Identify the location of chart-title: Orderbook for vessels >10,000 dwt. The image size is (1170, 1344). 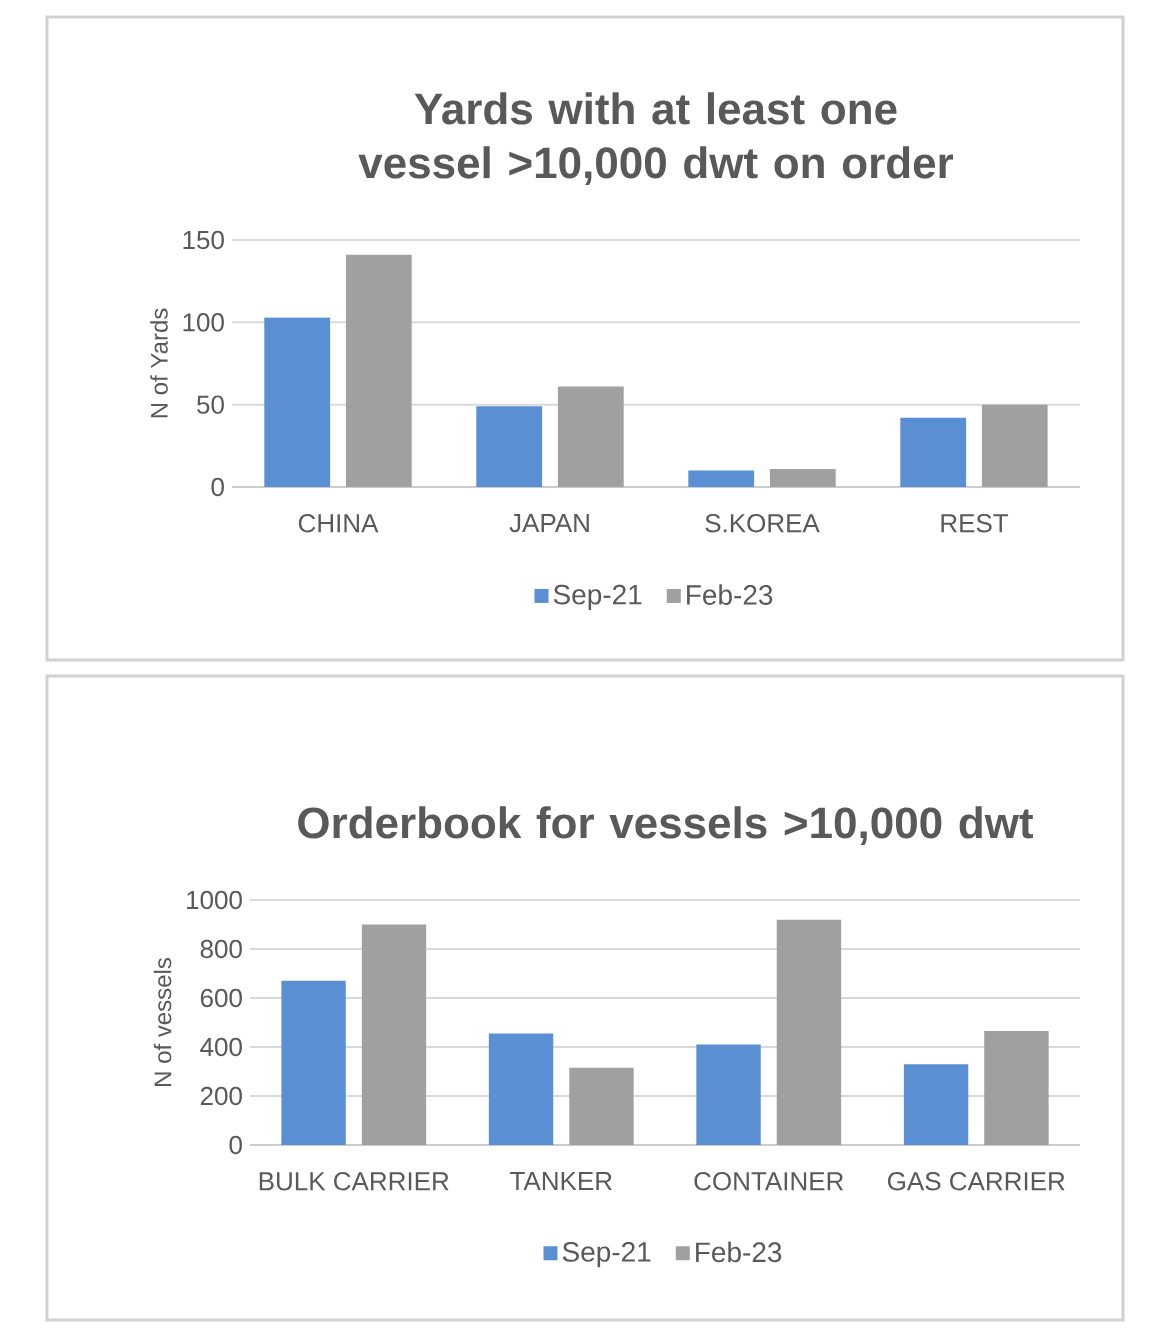
(666, 825).